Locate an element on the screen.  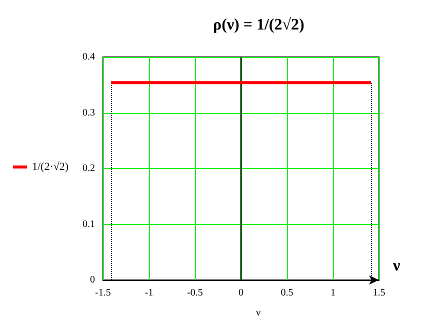
y-tick-label: 0.2 is located at coordinates (88, 168).